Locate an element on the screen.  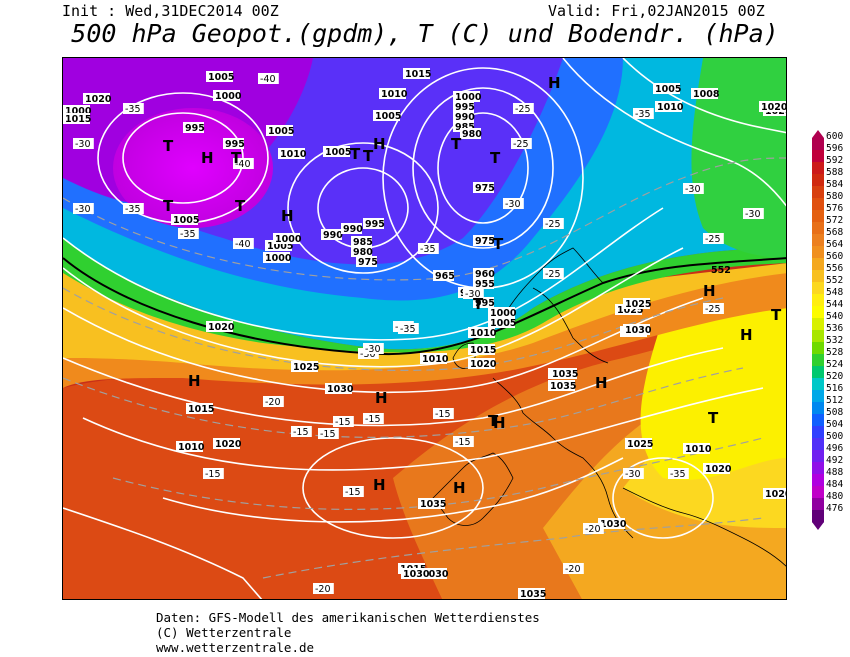
svg-text: 965 is located at coordinates (445, 276).